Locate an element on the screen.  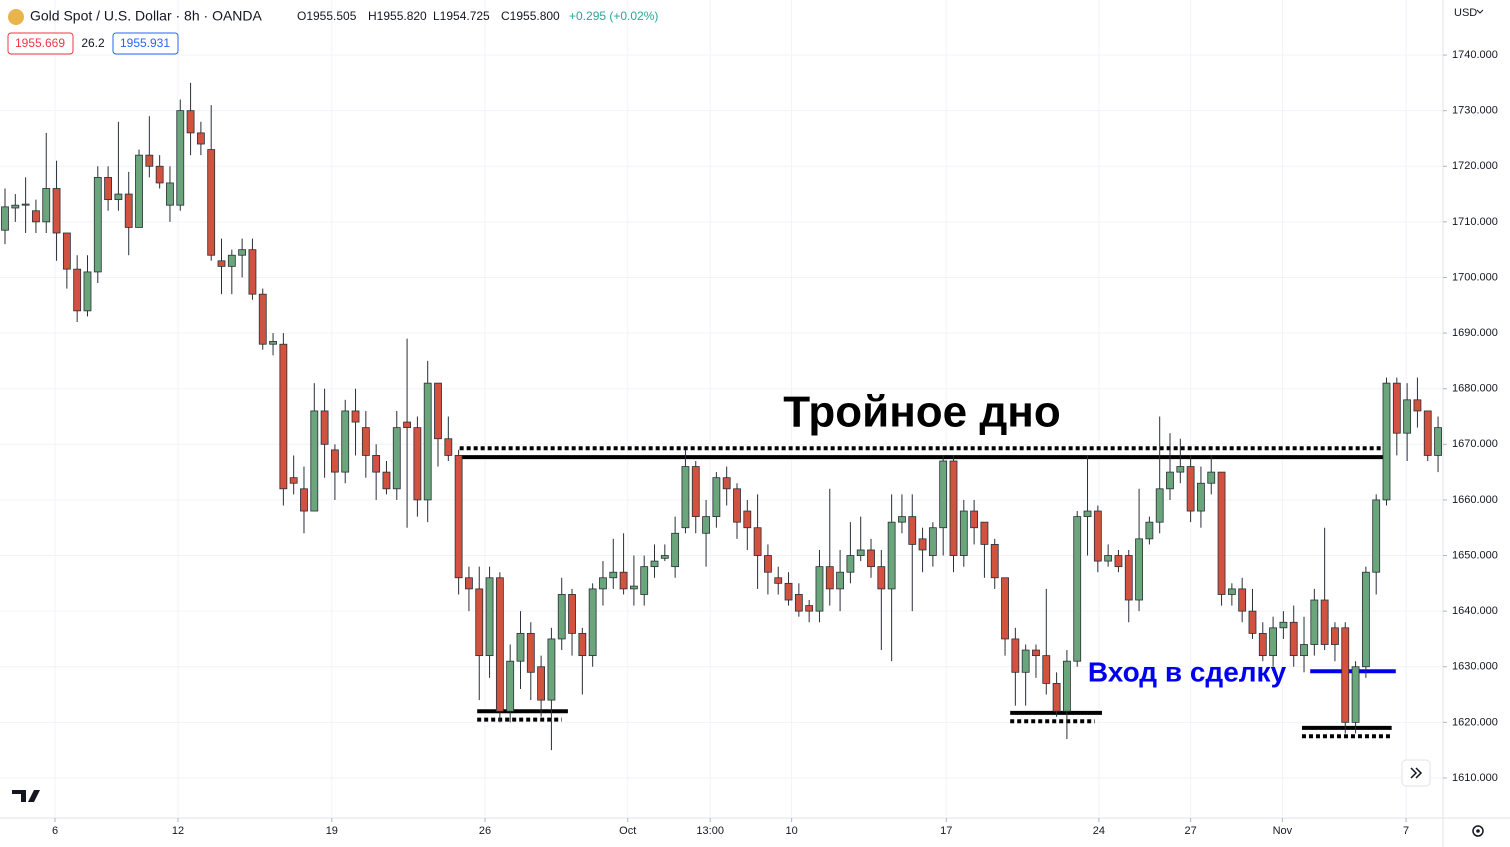
y-tick-label: 1670.000 is located at coordinates (1475, 444).